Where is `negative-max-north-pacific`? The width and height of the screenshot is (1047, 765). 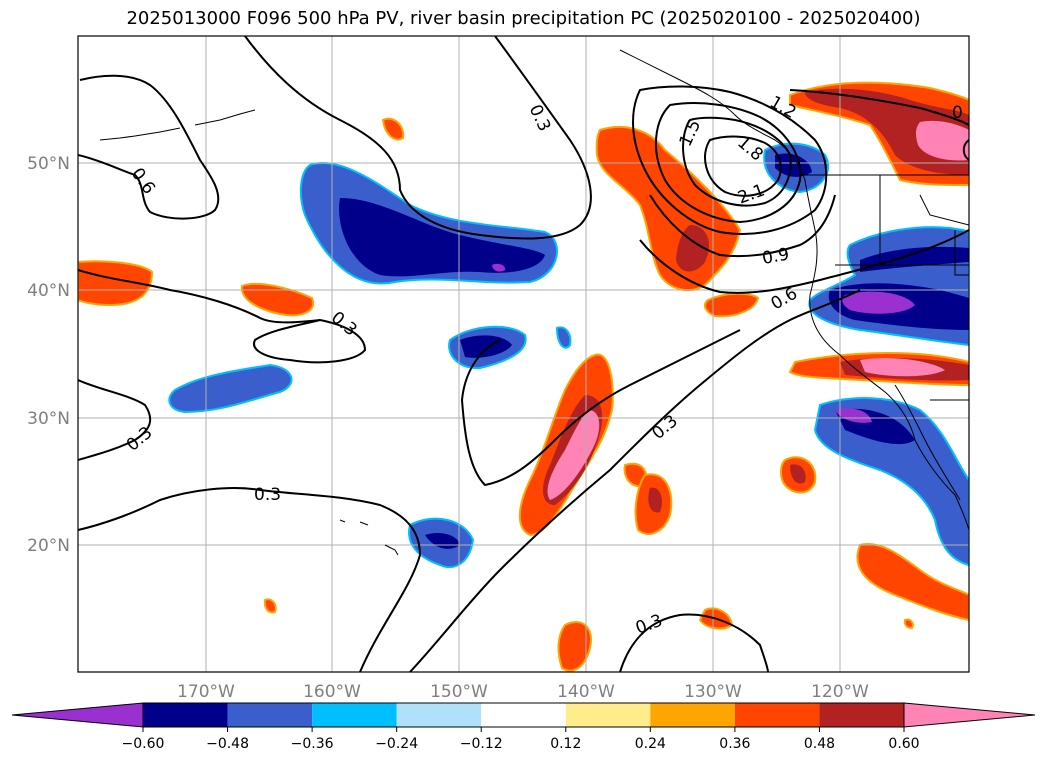
negative-max-north-pacific is located at coordinates (499, 267).